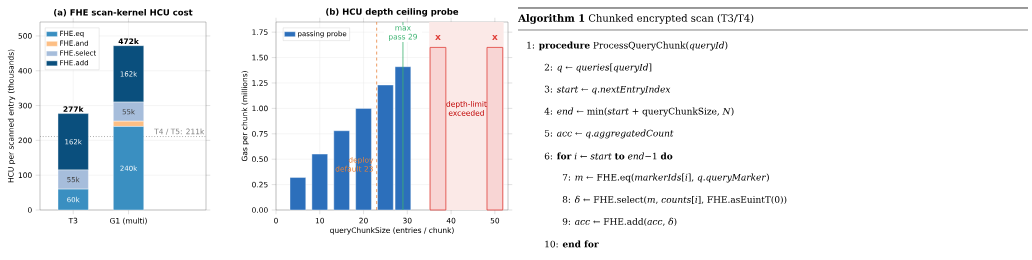  What do you see at coordinates (665, 178) in the screenshot?
I see `text: 7: m ← FHE.eq(markerIds[i], q.queryMarker)` at bounding box center [665, 178].